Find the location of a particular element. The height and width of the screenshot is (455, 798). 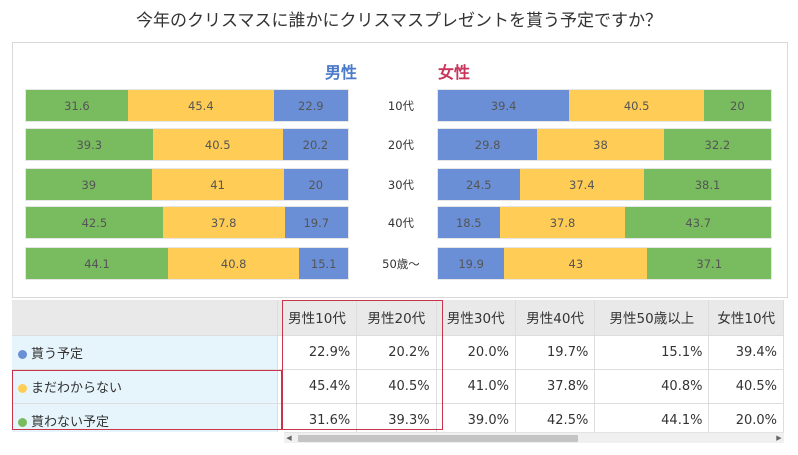

table-header-cell: 男性50歳以上 is located at coordinates (652, 318).